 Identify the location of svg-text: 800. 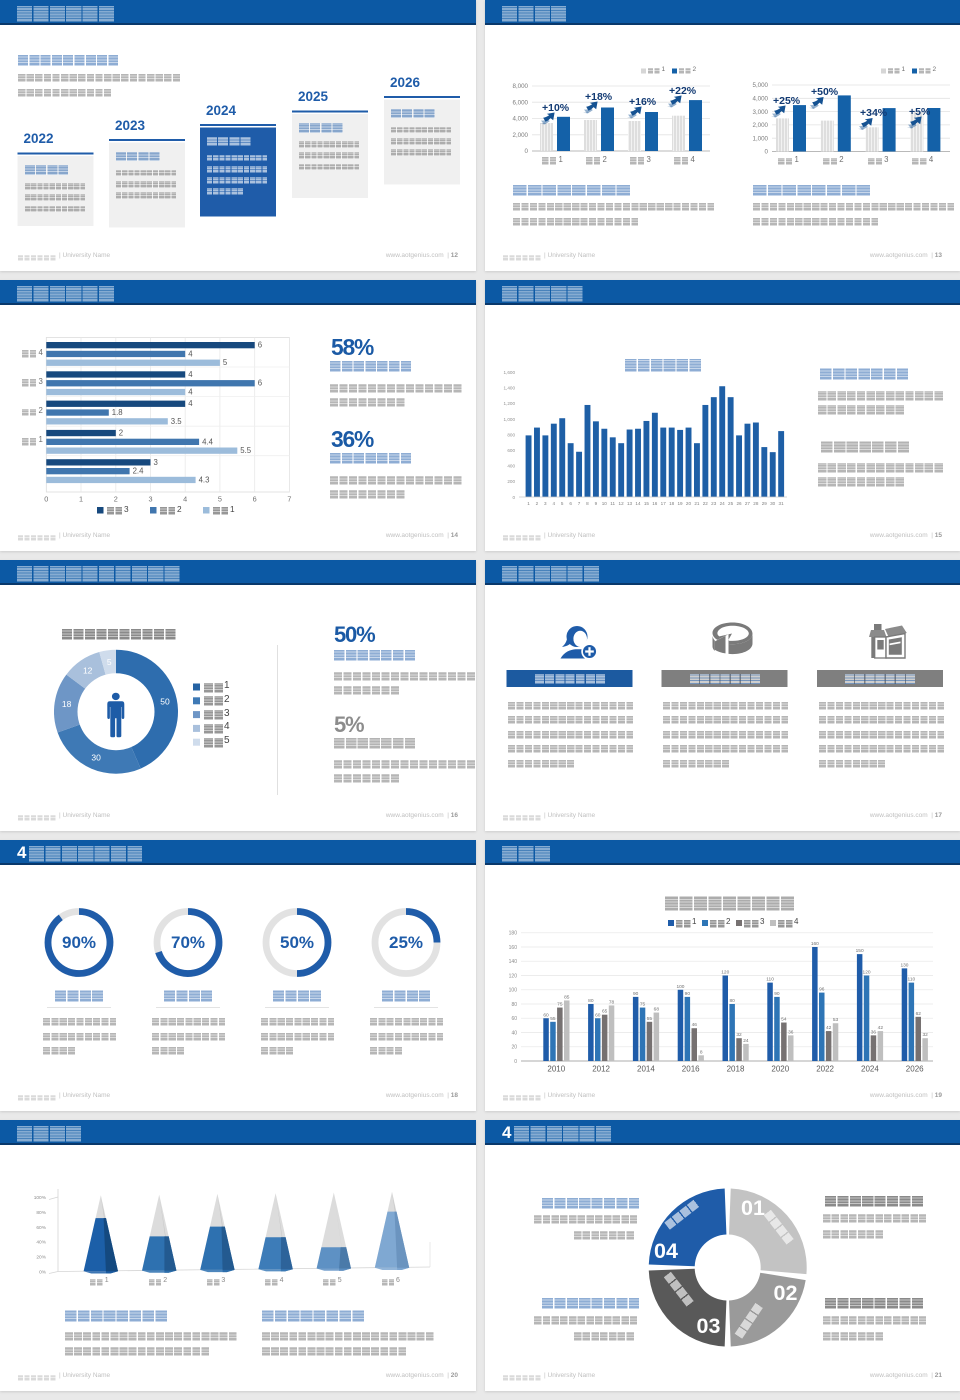
(511, 434).